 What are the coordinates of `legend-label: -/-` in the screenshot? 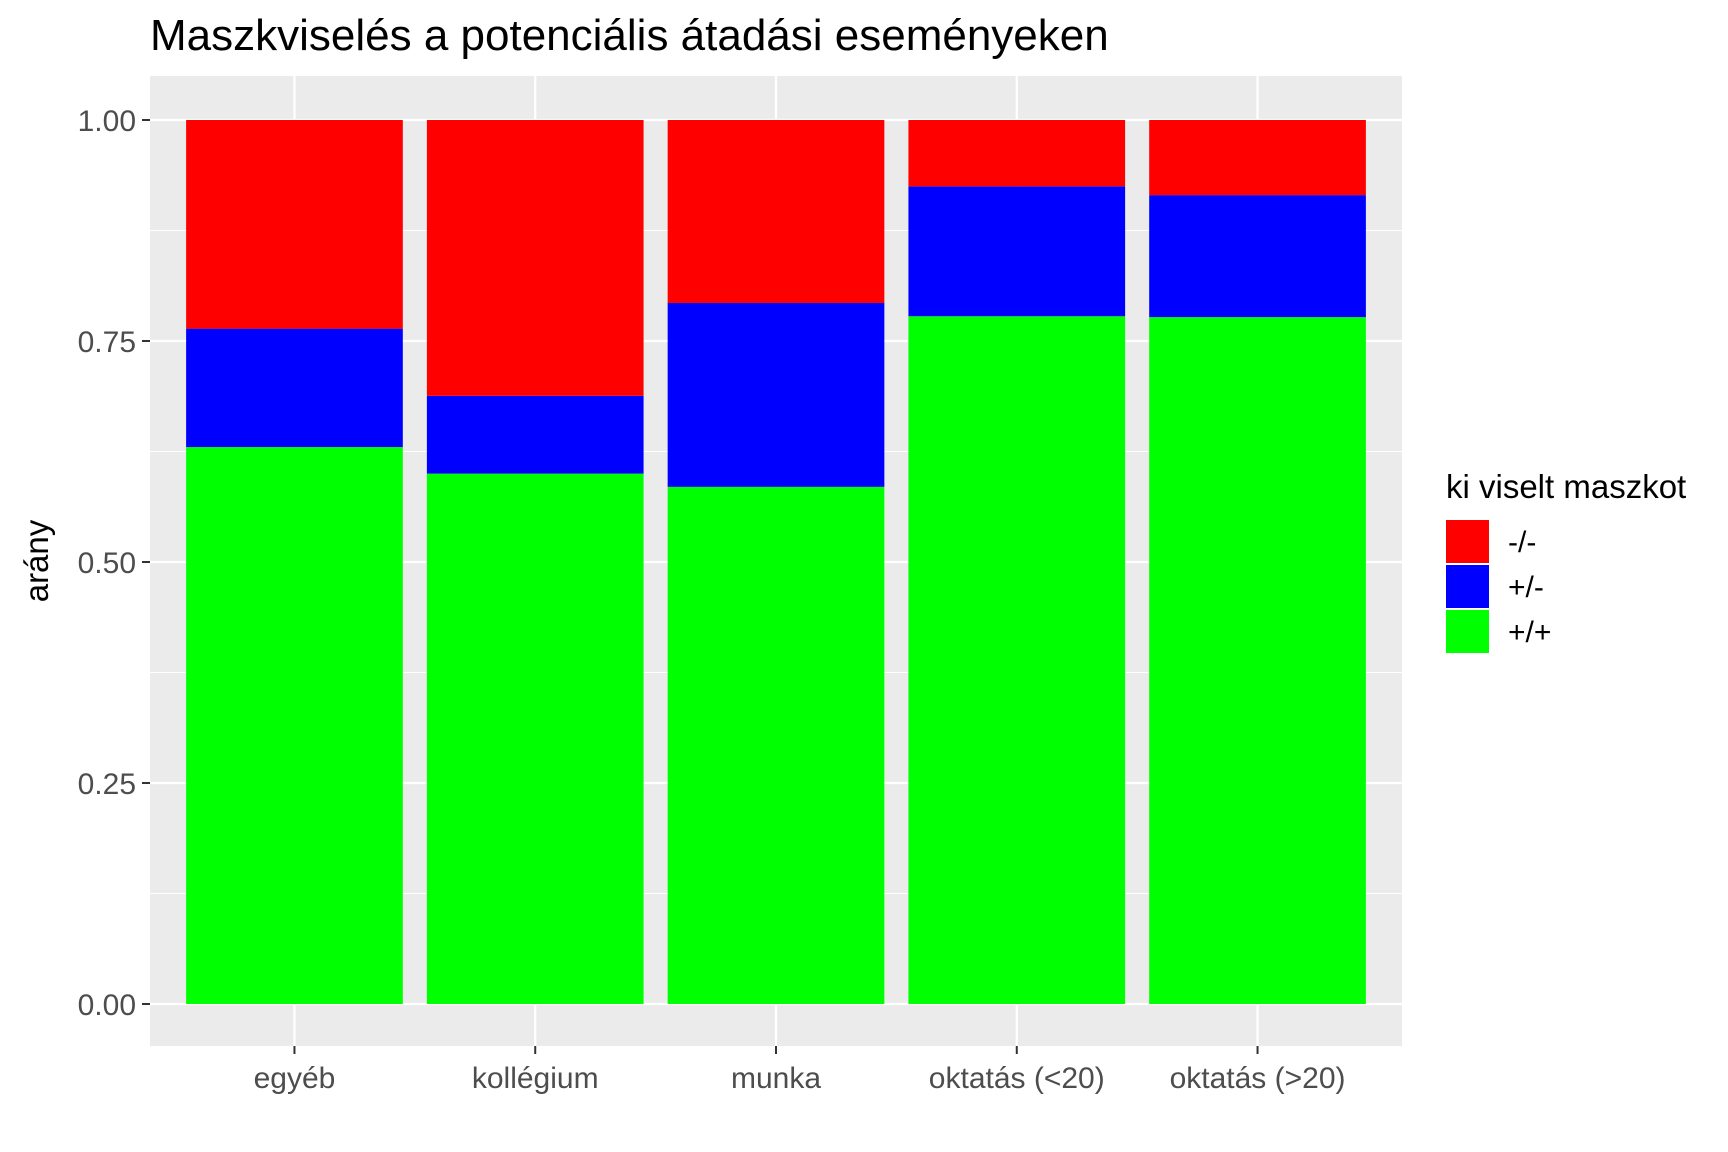 It's located at (1522, 542).